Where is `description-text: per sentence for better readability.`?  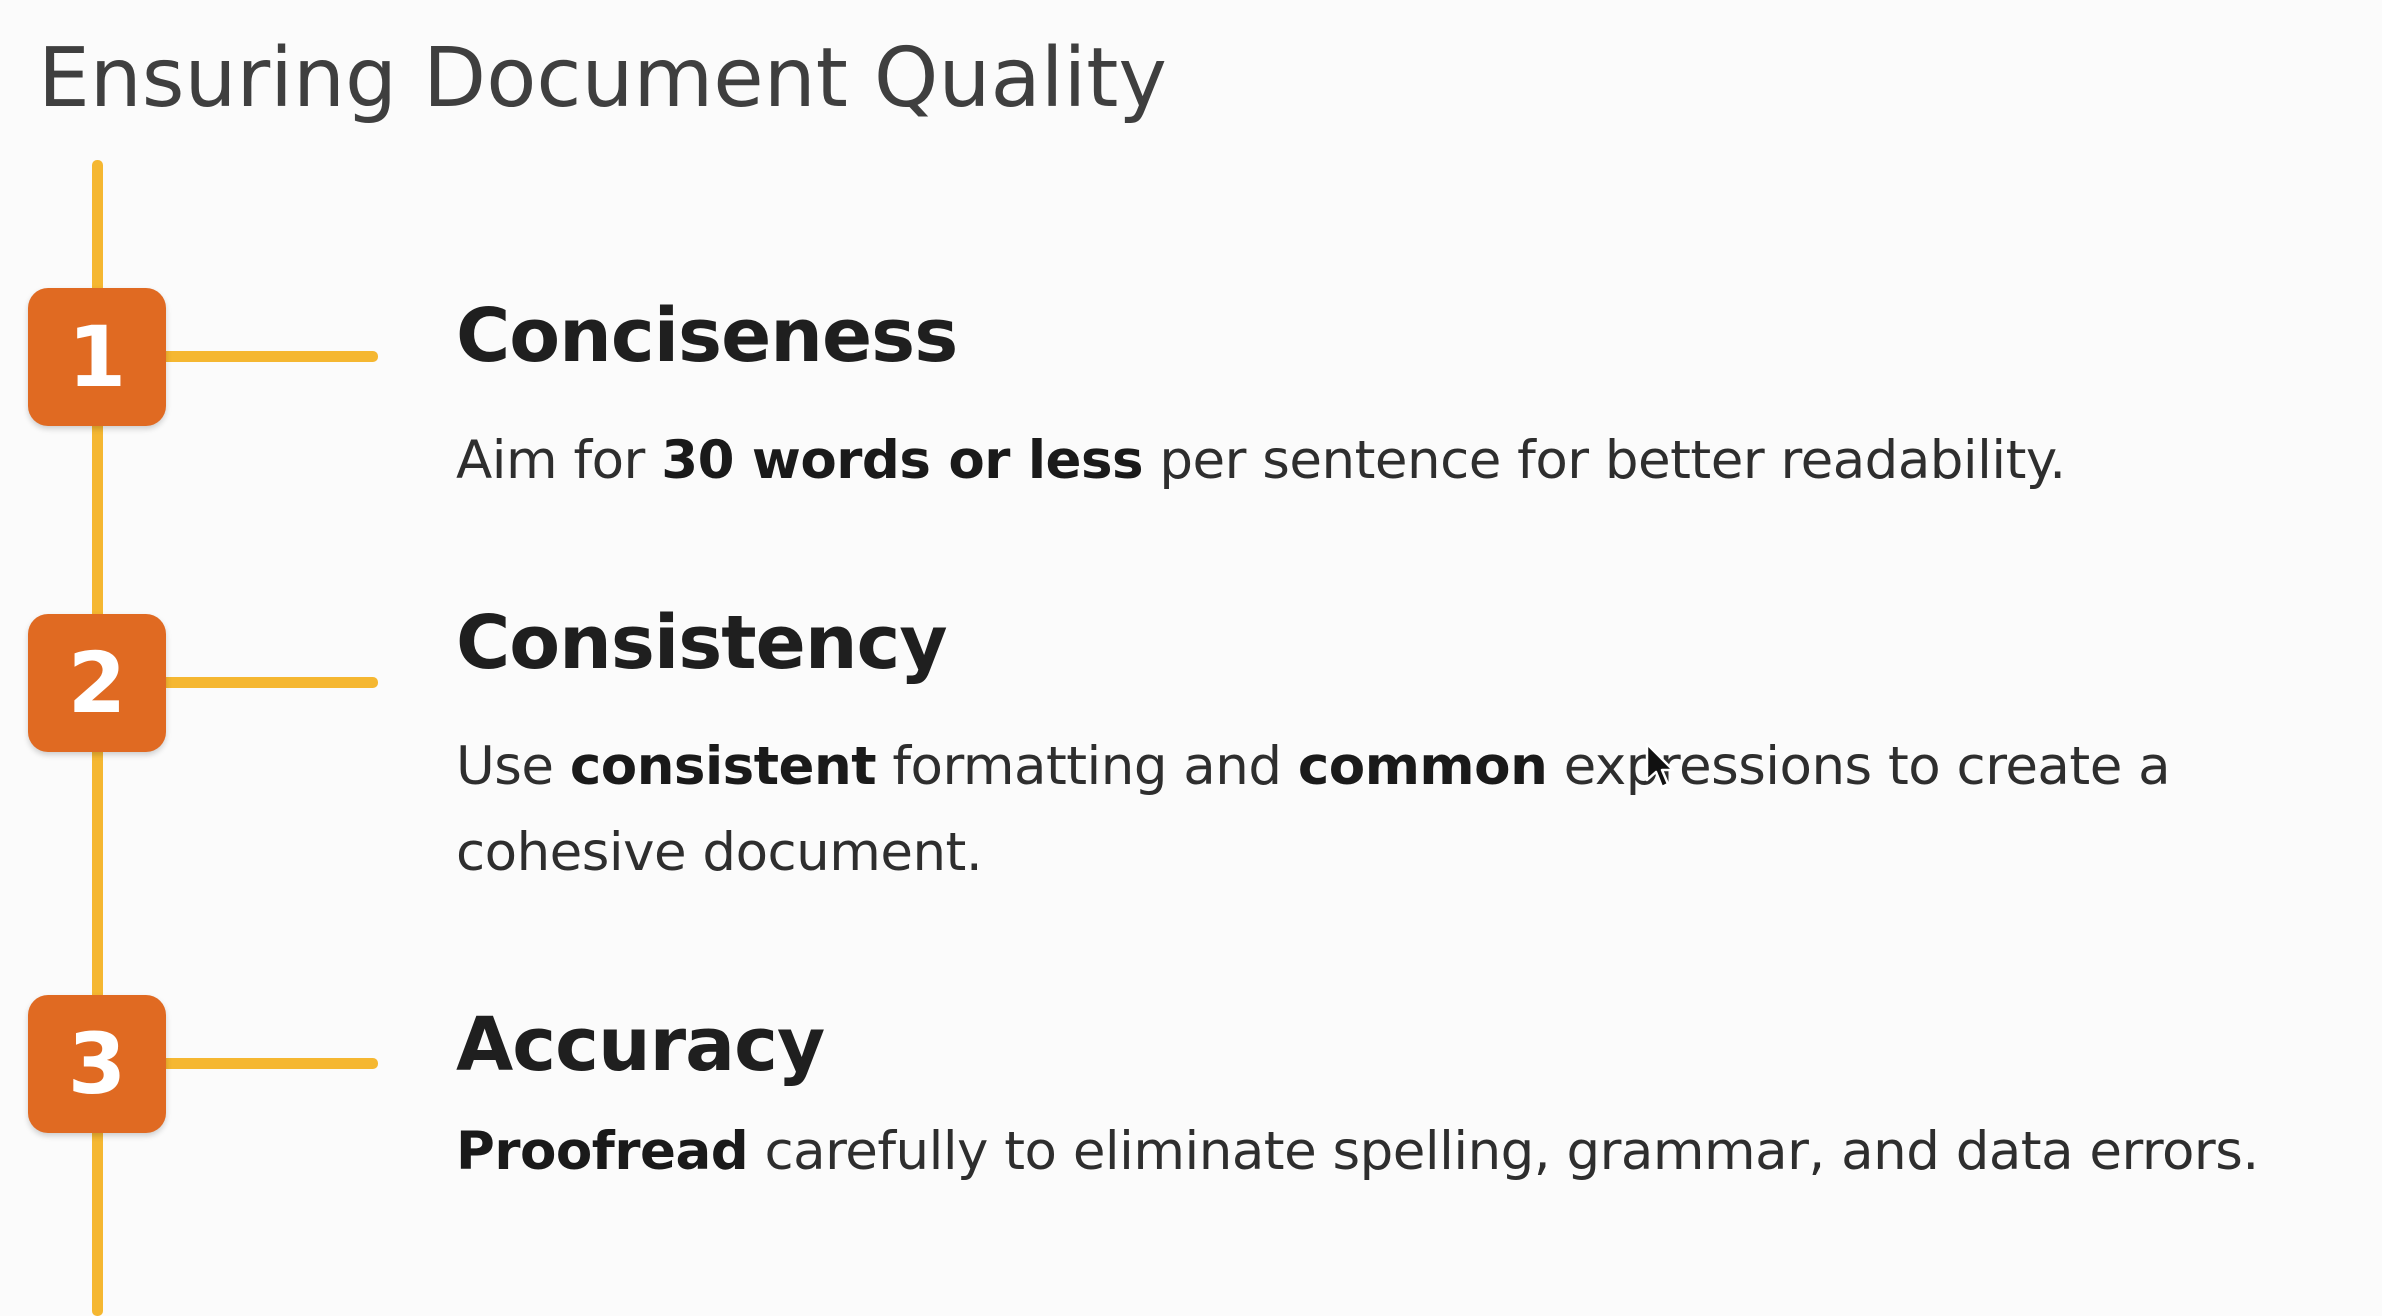 description-text: per sentence for better readability. is located at coordinates (1604, 460).